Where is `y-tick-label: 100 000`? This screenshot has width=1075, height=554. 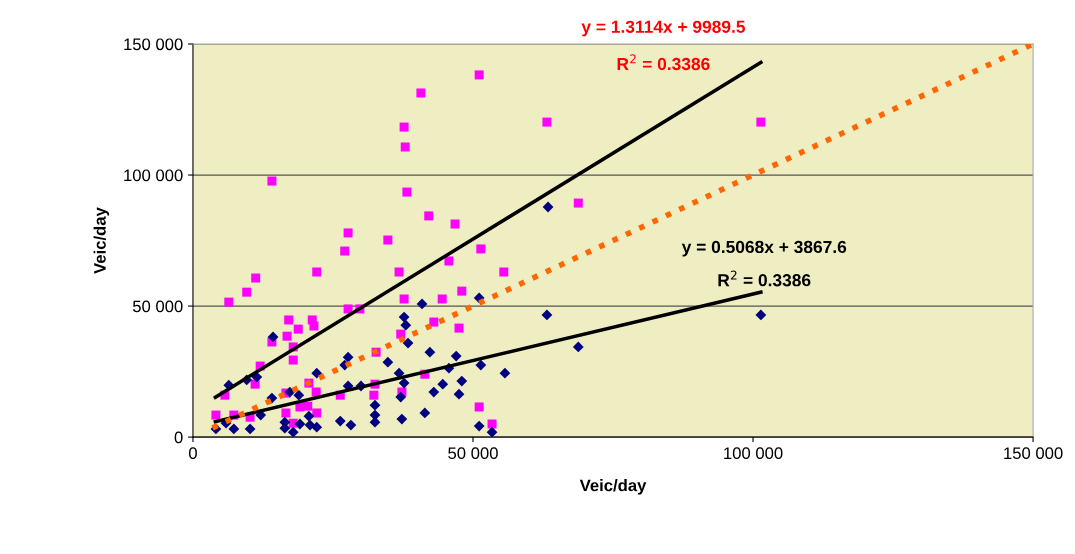 y-tick-label: 100 000 is located at coordinates (153, 175).